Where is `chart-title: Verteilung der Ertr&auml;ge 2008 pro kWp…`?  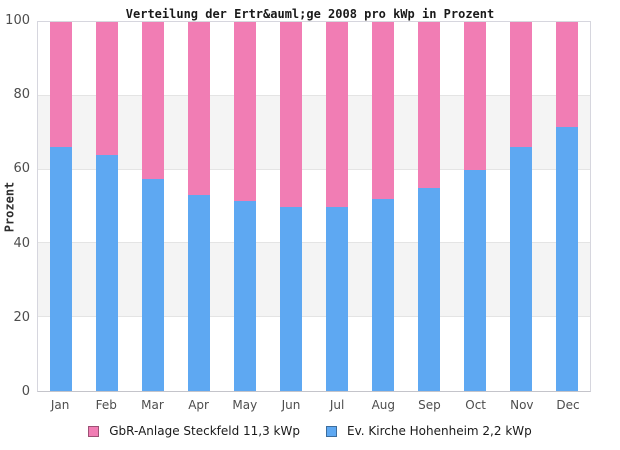
chart-title: Verteilung der Ertr&auml;ge 2008 pro kWp… is located at coordinates (310, 14).